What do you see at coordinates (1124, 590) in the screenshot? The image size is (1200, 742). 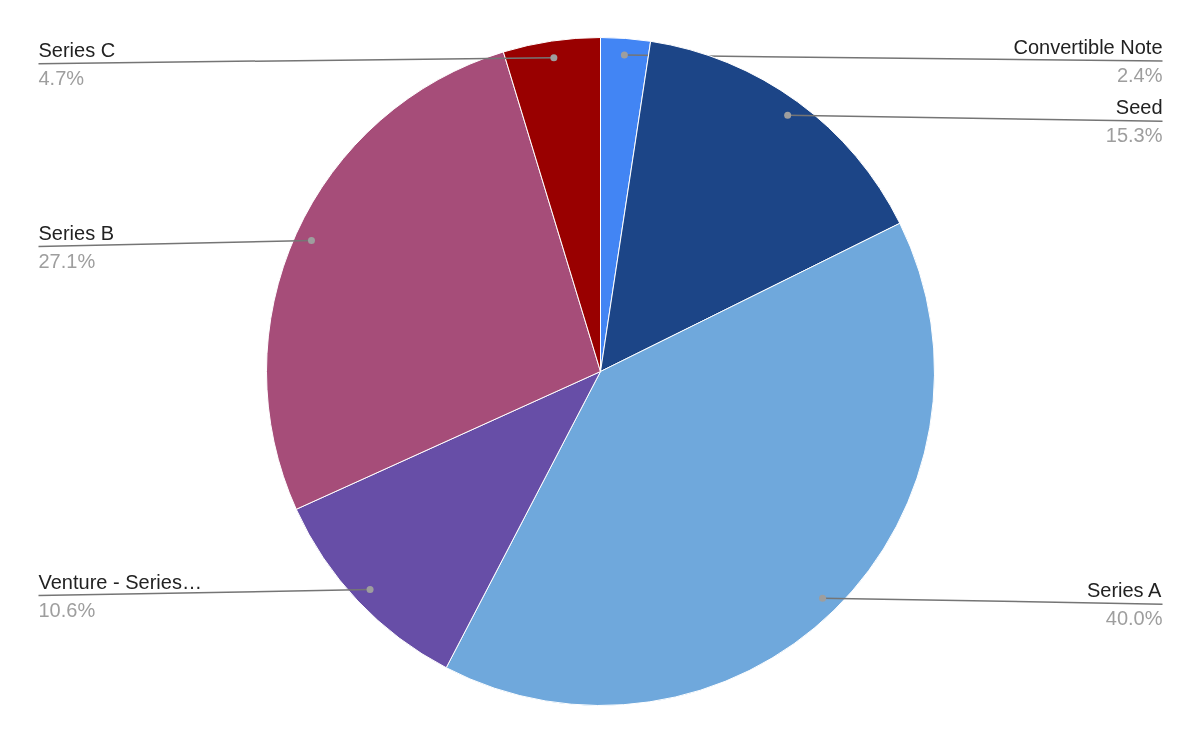 I see `slice-label: Series A` at bounding box center [1124, 590].